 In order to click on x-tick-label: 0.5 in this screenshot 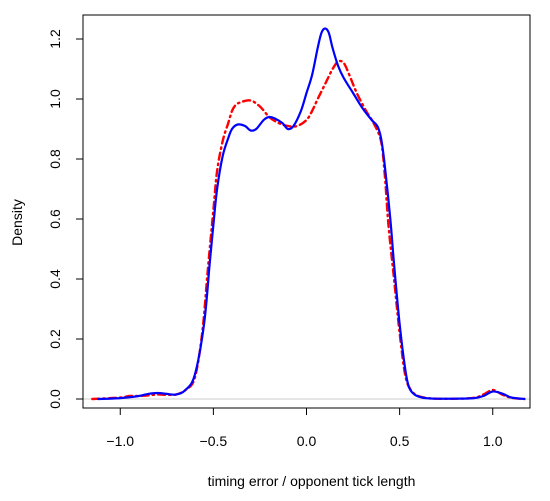, I will do `click(400, 441)`.